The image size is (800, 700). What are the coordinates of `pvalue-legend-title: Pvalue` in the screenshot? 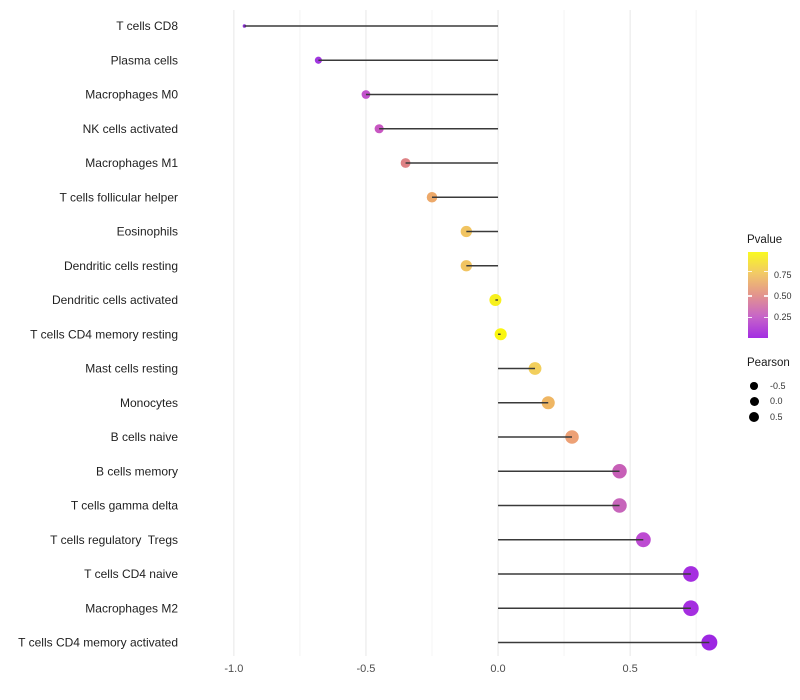 It's located at (765, 240).